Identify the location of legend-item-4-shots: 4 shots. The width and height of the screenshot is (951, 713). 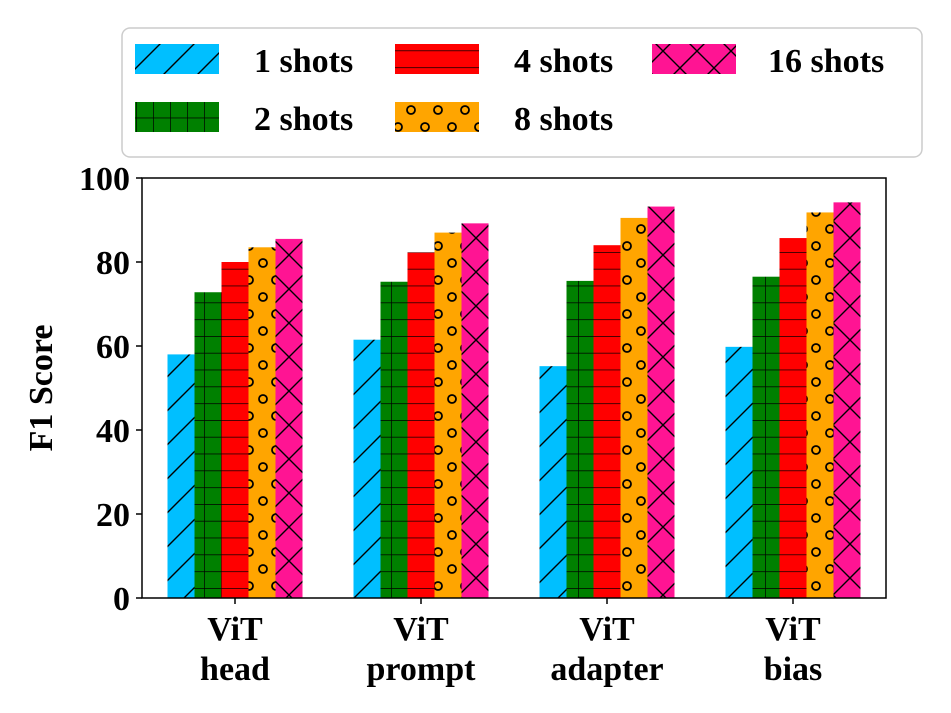
(504, 61).